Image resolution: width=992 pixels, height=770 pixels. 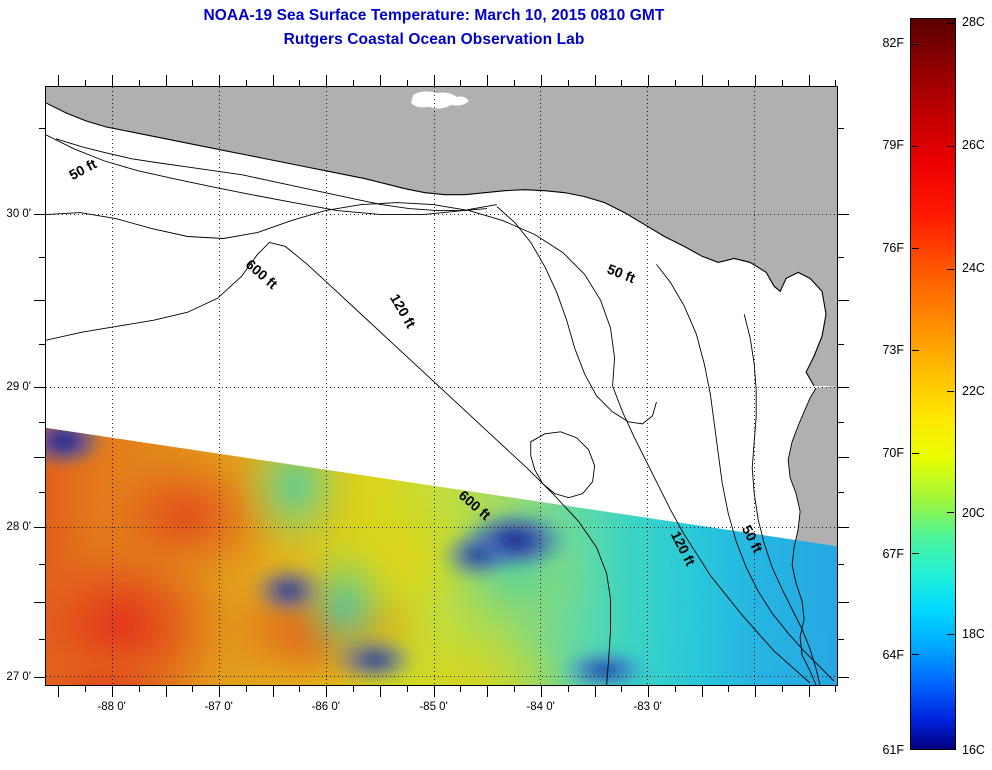 I want to click on inland-white-patch, so click(x=440, y=100).